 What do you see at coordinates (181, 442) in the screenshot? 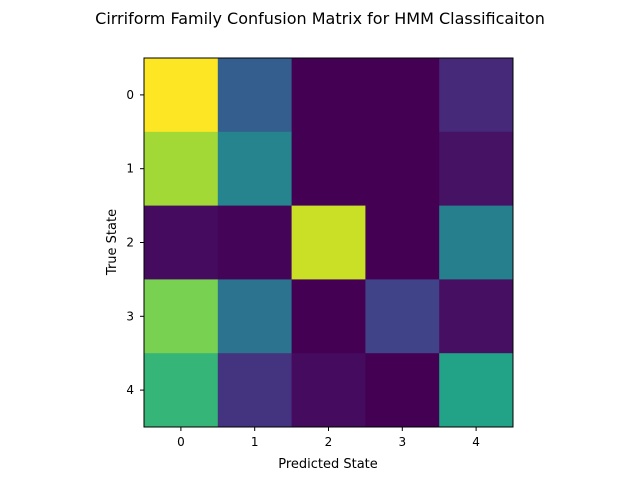
I see `x-tick-label-0: 0` at bounding box center [181, 442].